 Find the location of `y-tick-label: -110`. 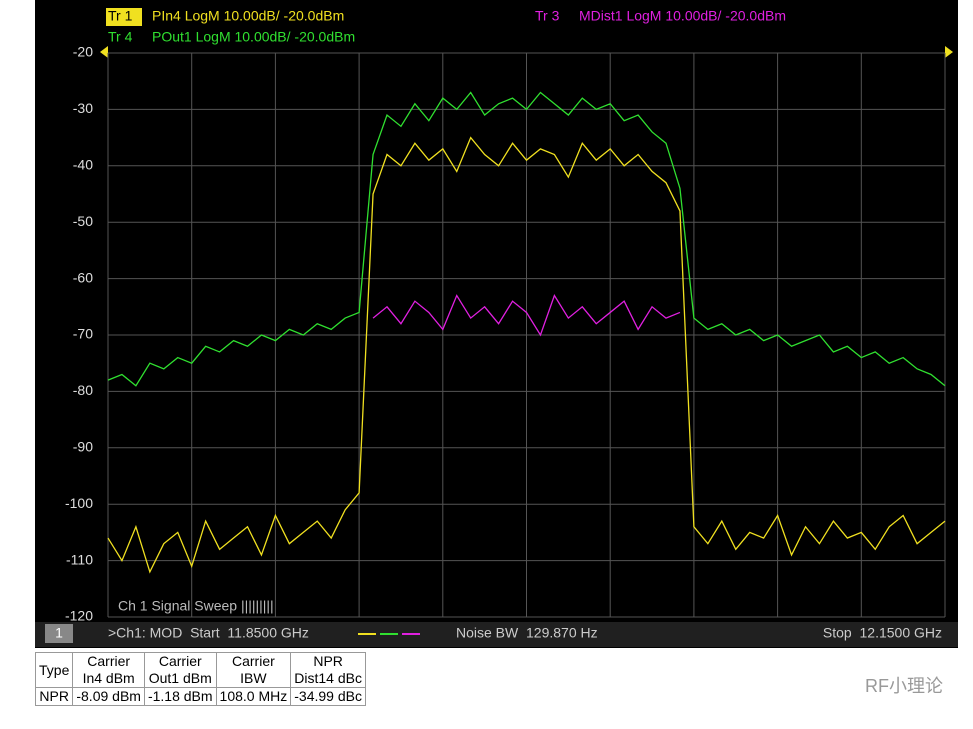

y-tick-label: -110 is located at coordinates (79, 559).